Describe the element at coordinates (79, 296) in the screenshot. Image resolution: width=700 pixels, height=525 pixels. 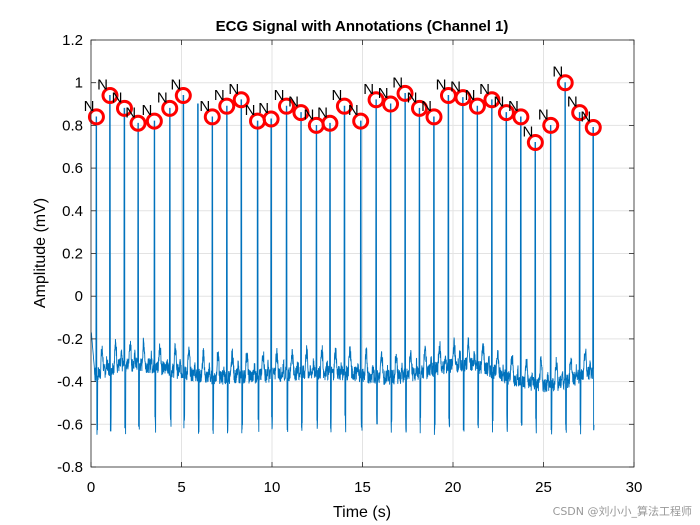
I see `y-tick-label: 0` at that location.